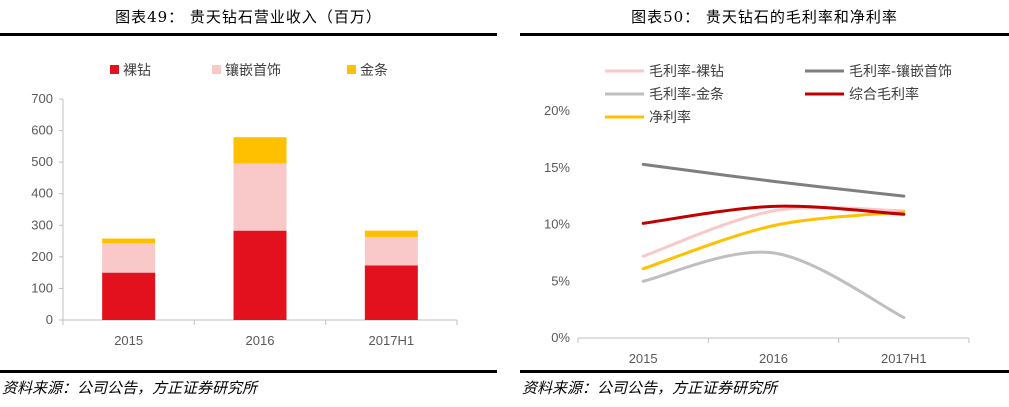  What do you see at coordinates (129, 241) in the screenshot?
I see `bar-jintiao-2015` at bounding box center [129, 241].